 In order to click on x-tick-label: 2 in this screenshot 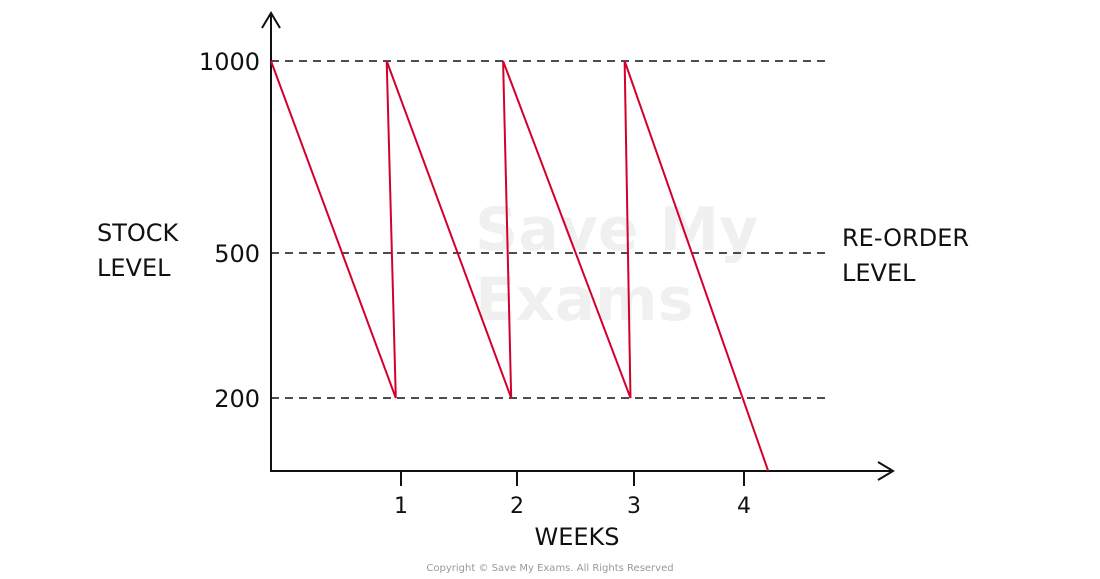, I will do `click(517, 506)`.